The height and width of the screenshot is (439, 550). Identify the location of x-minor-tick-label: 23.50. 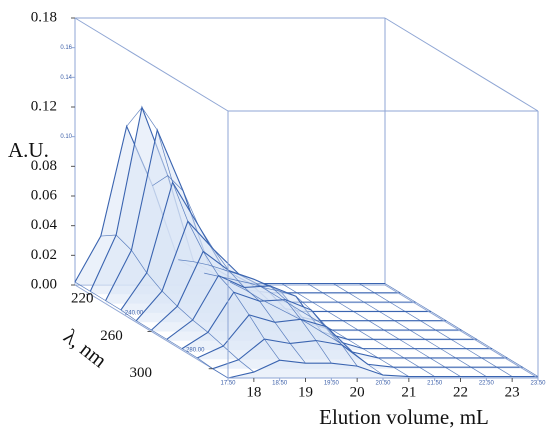
(538, 384).